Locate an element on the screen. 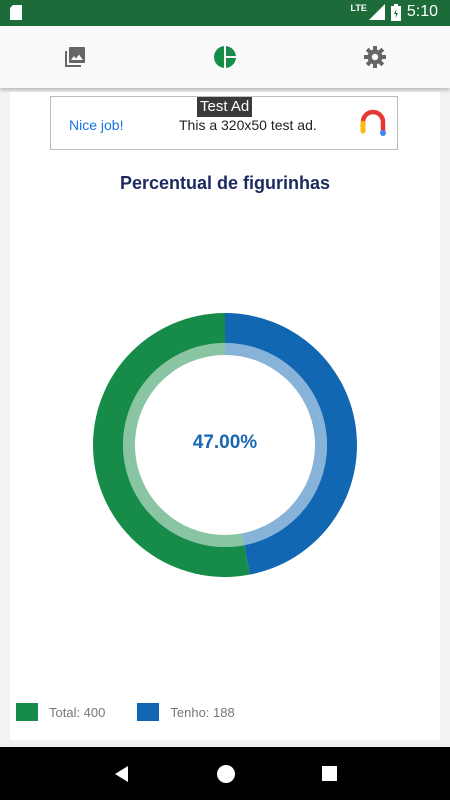 This screenshot has width=450, height=800. donut-slice-tenho is located at coordinates (291, 444).